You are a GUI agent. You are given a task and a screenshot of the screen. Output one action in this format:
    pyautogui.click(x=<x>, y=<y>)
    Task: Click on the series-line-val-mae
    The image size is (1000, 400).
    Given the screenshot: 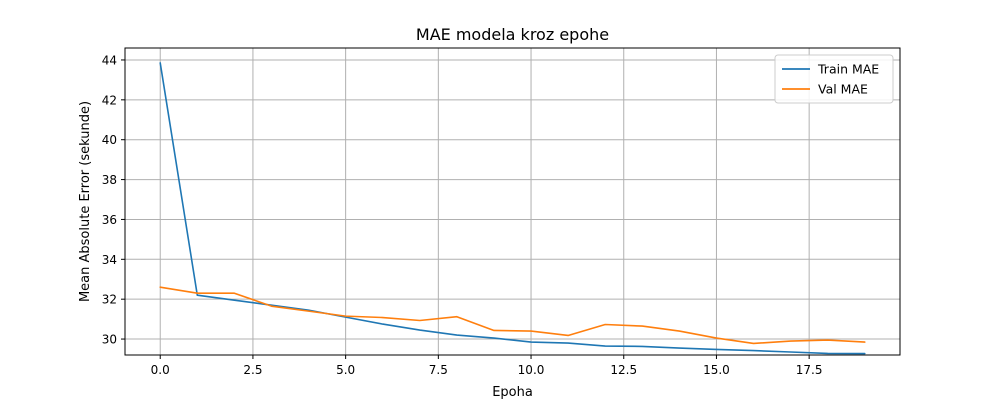 What is the action you would take?
    pyautogui.click(x=512, y=315)
    